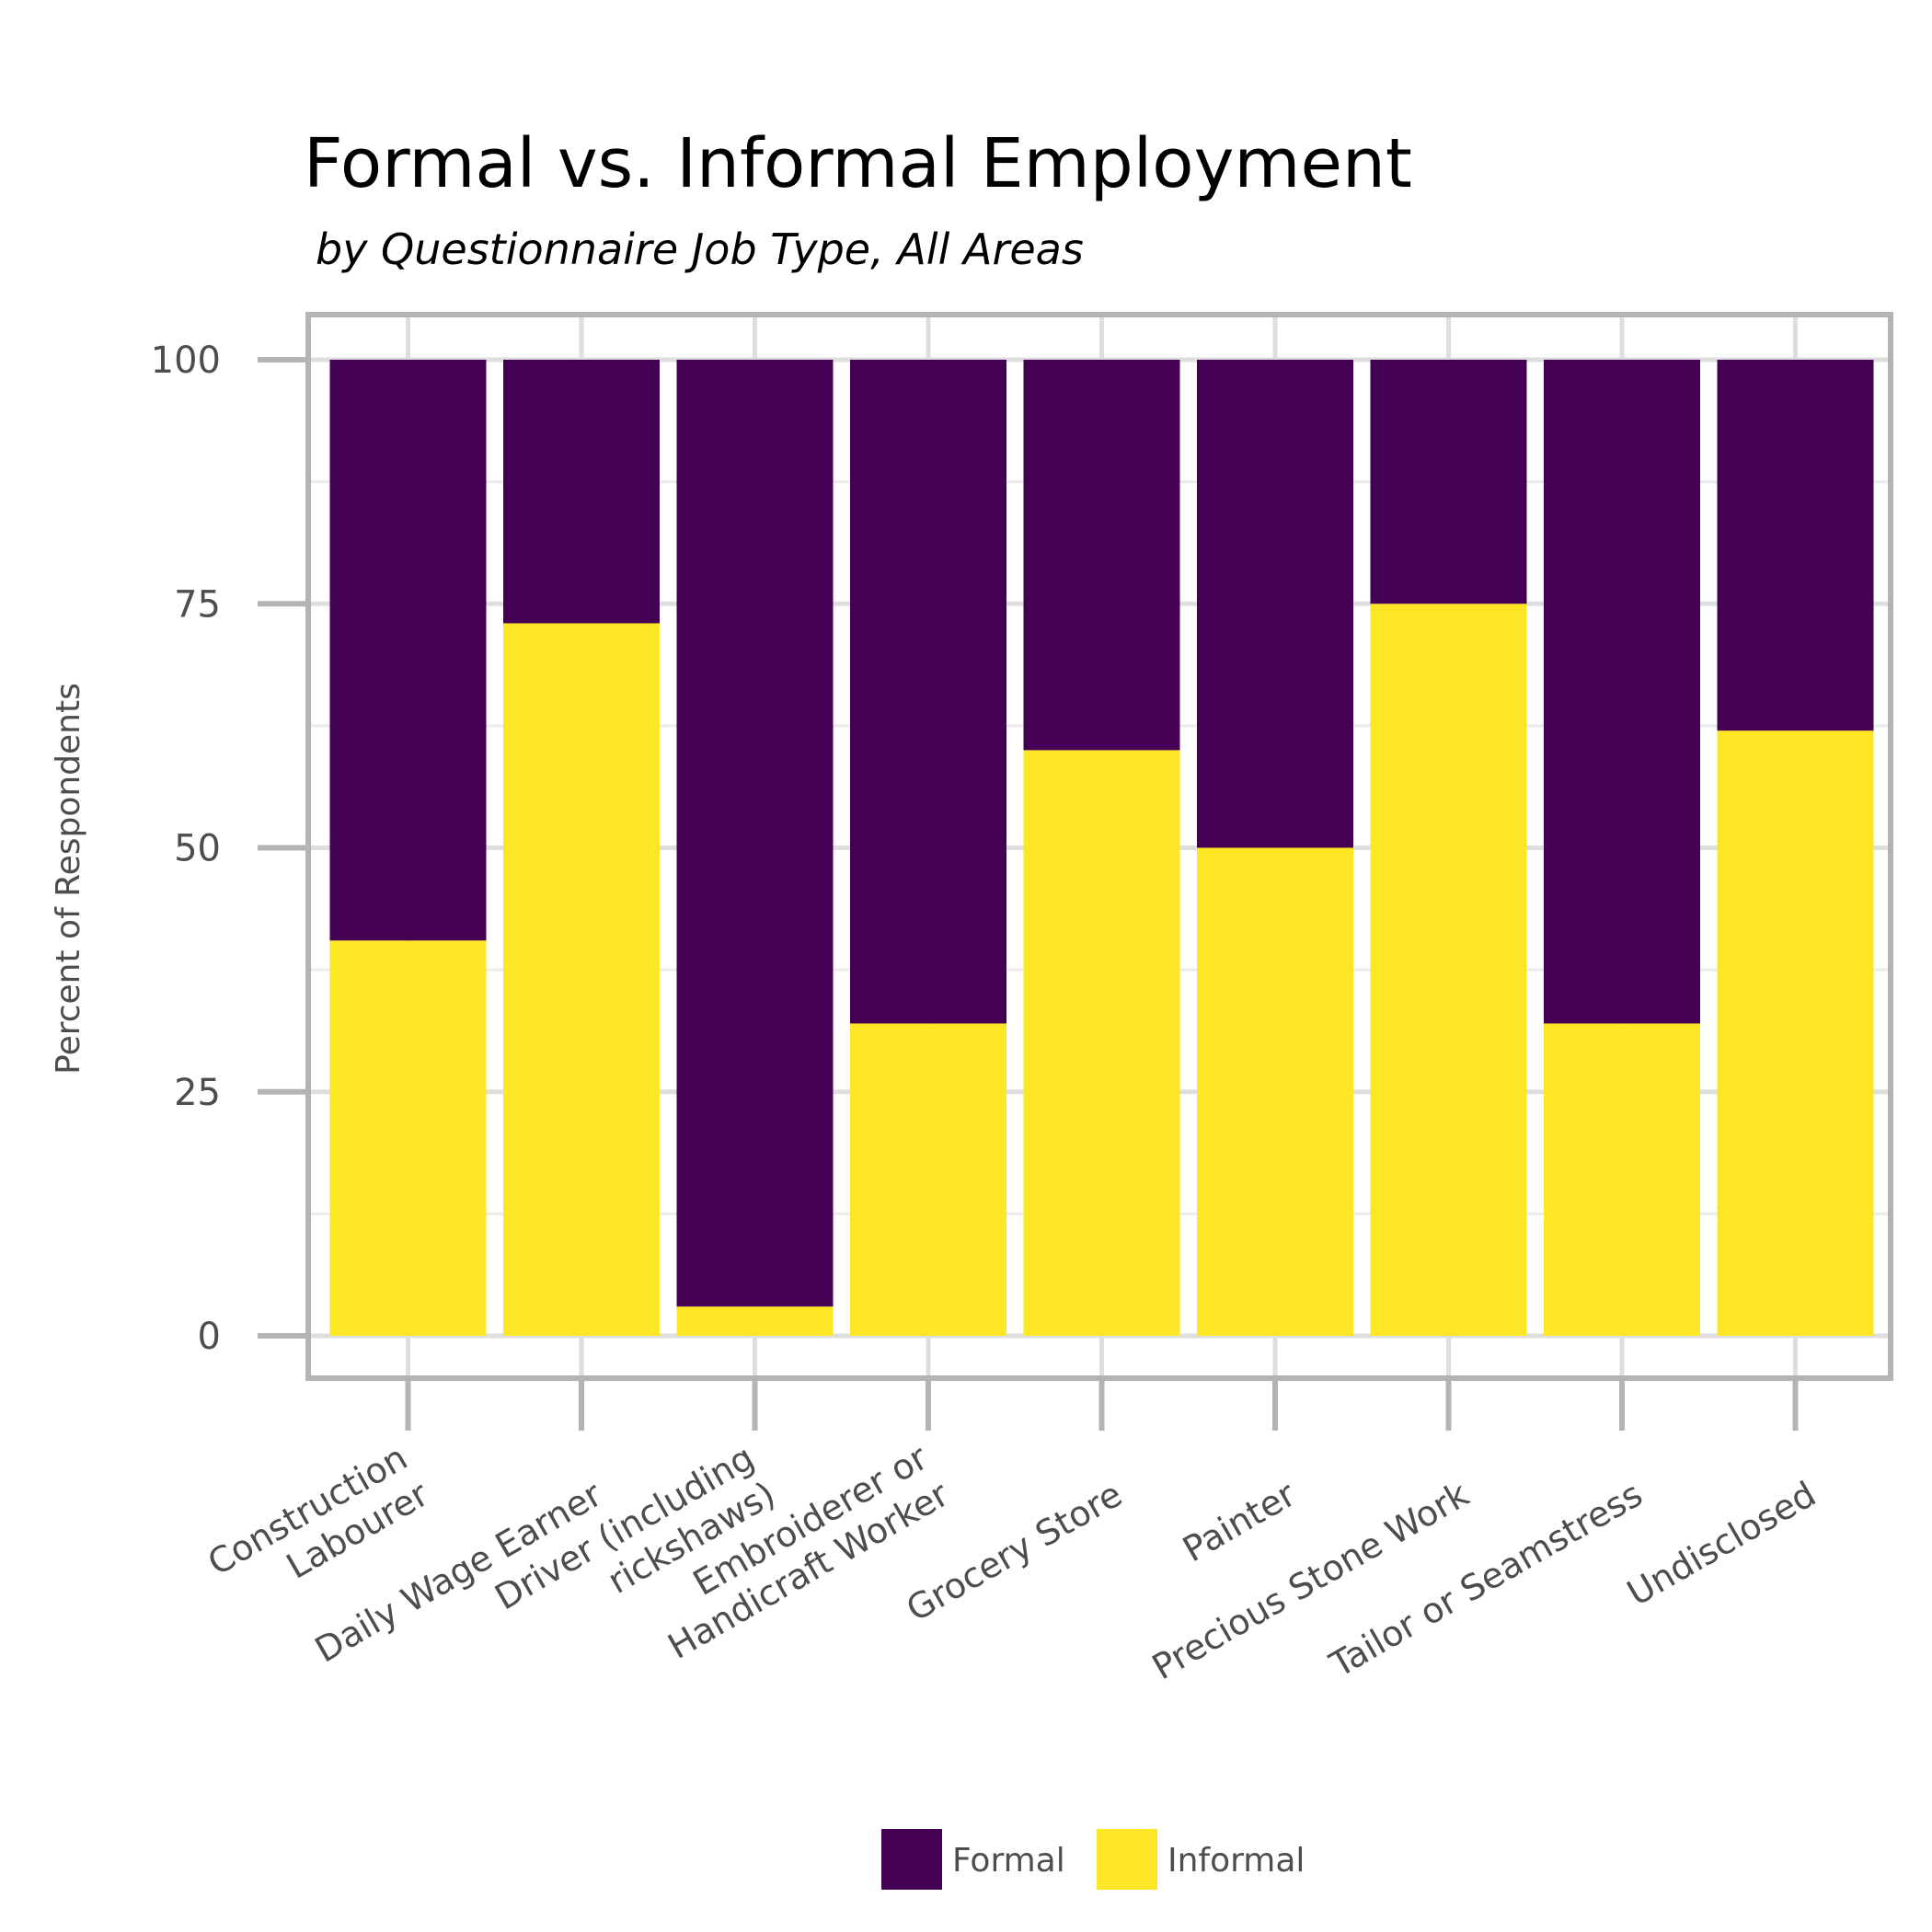 The width and height of the screenshot is (1932, 1932). I want to click on legend-label: Formal, so click(1008, 1861).